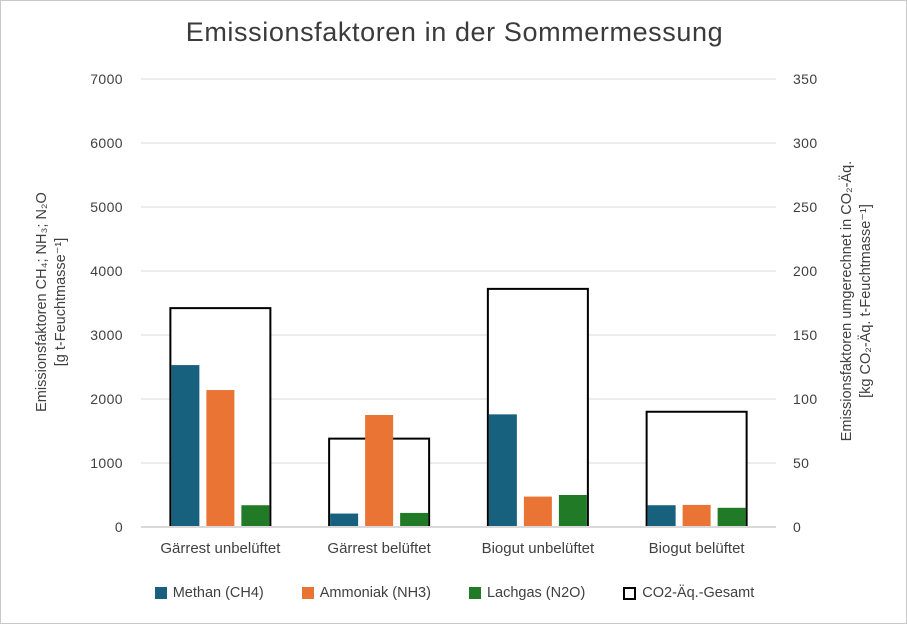 The image size is (907, 624). Describe the element at coordinates (797, 527) in the screenshot. I see `right-axis-tick-0: 0` at that location.